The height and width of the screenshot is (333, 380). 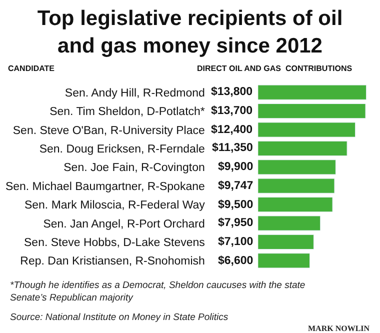 What do you see at coordinates (236, 223) in the screenshot?
I see `data-label: $7,950` at bounding box center [236, 223].